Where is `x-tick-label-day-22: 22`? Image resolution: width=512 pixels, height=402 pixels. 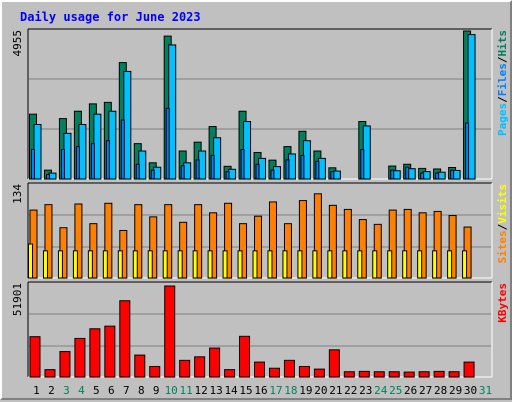
x-tick-label-day-22: 22 is located at coordinates (350, 390).